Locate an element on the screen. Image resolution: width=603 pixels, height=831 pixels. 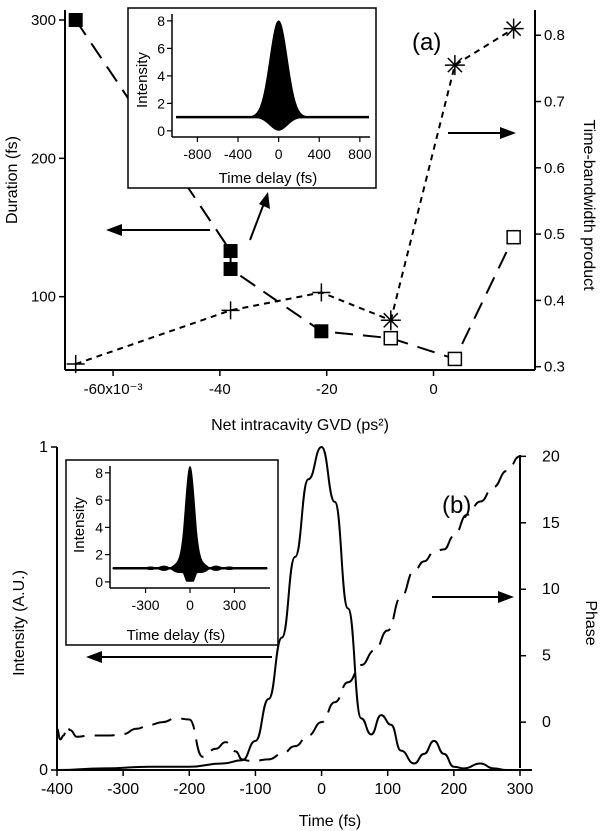
panel-a-inset-ytick-label: 2 is located at coordinates (161, 103).